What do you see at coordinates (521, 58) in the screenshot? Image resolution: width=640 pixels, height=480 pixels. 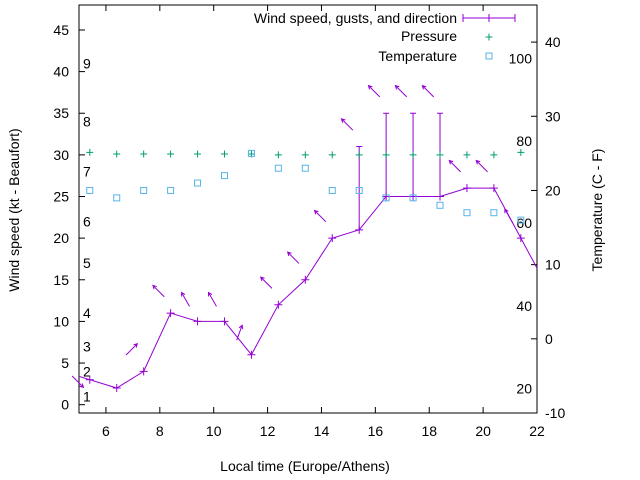 I see `fahrenheit-label: 100` at bounding box center [521, 58].